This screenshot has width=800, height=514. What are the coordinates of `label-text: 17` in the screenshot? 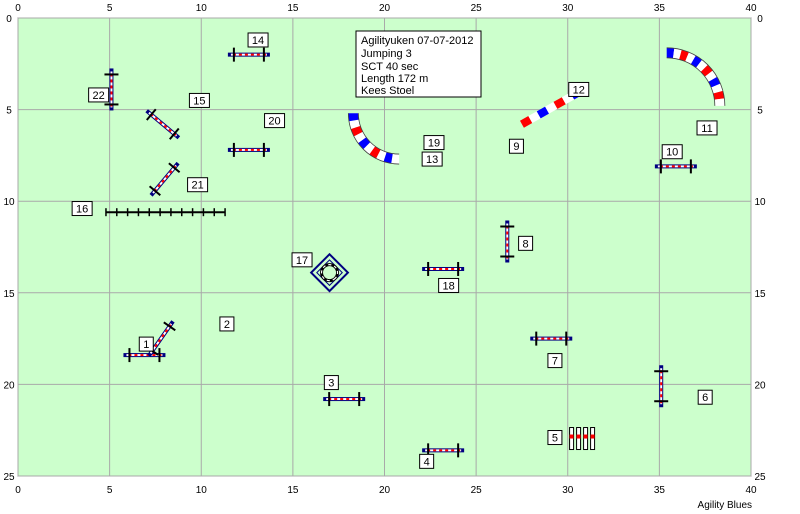 It's located at (302, 261).